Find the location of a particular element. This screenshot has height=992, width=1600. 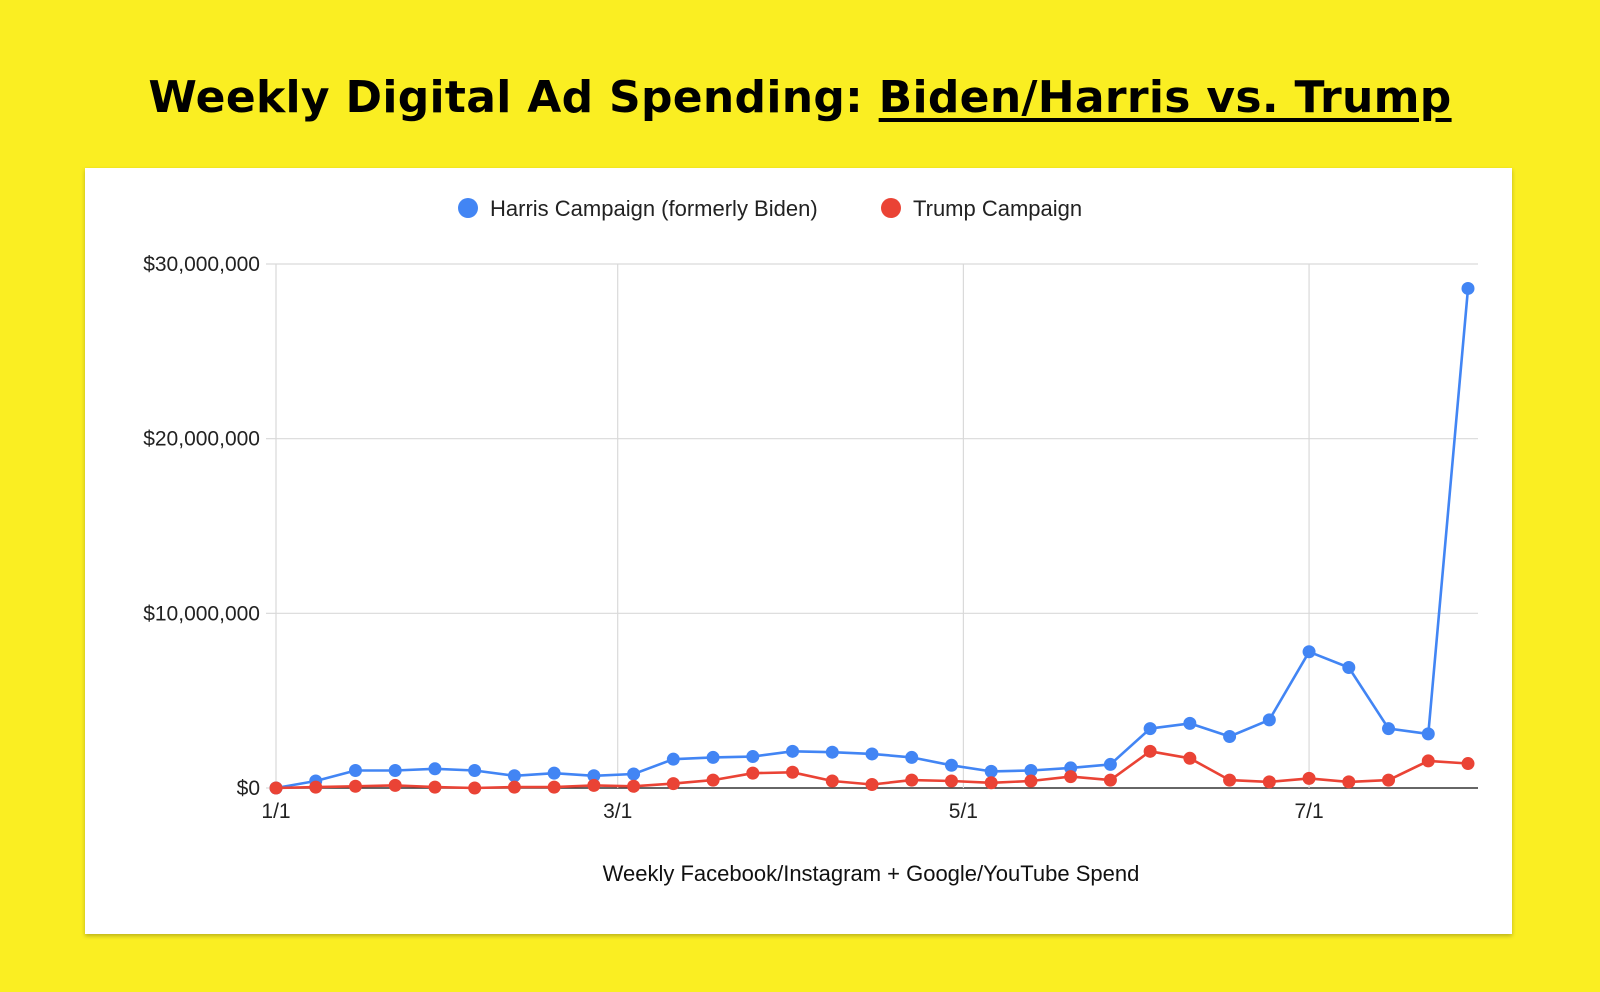

y-tick-label: $20,000,000 is located at coordinates (201, 439).